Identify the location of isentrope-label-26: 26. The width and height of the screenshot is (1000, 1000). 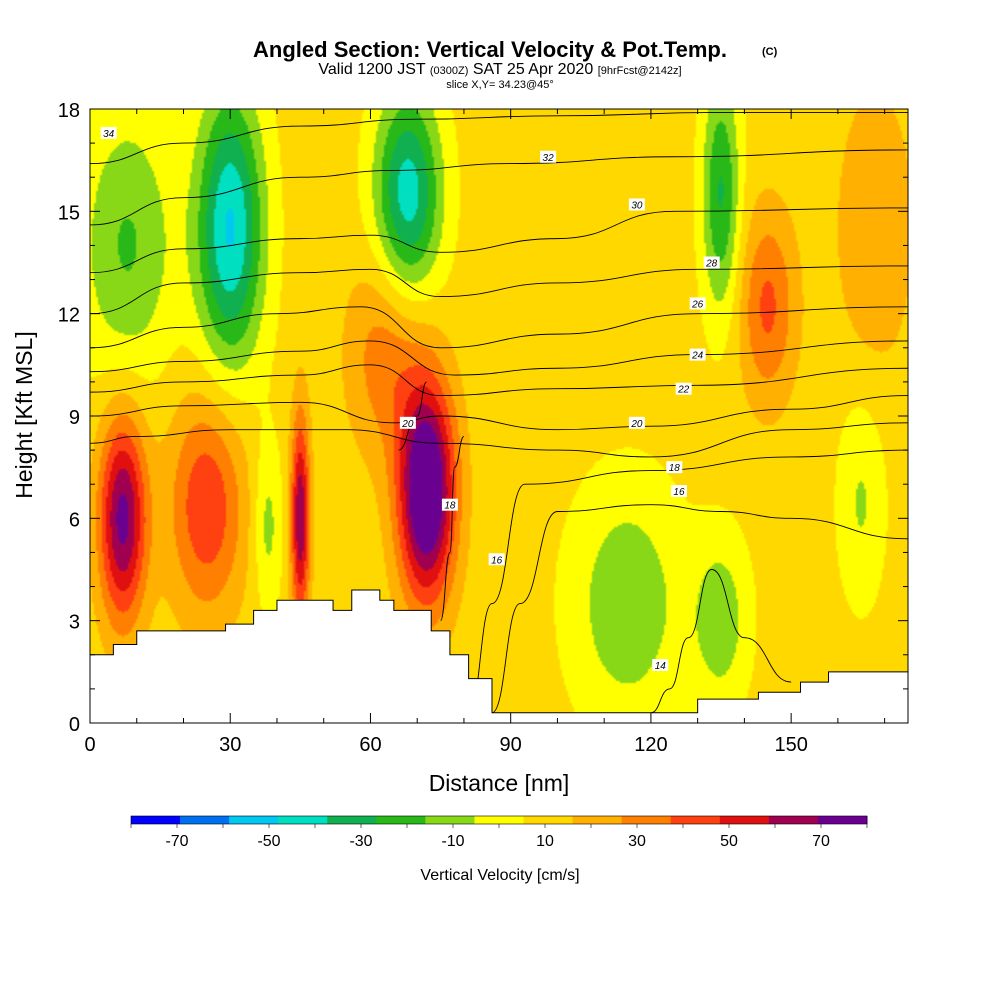
(697, 303).